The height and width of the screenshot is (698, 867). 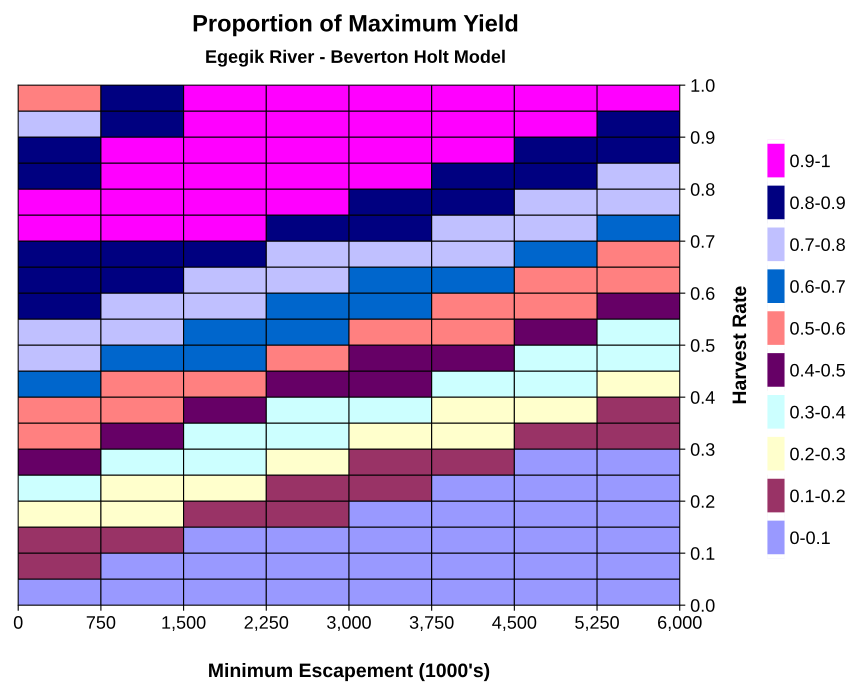 What do you see at coordinates (817, 286) in the screenshot?
I see `color-bar-label: 0.6-0.7` at bounding box center [817, 286].